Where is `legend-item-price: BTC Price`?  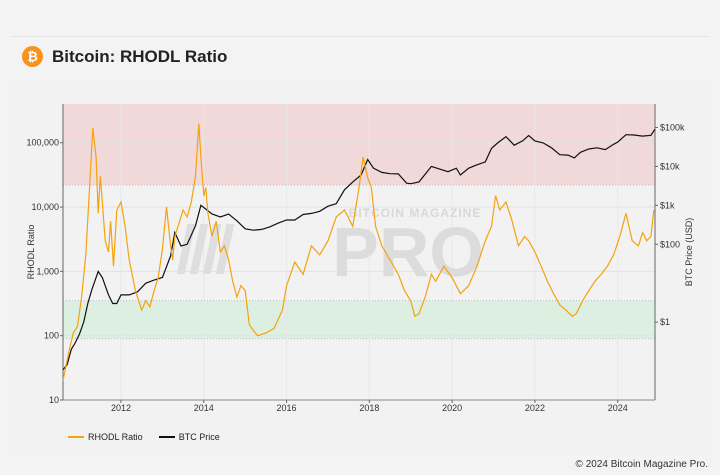
legend-item-price: BTC Price is located at coordinates (189, 437).